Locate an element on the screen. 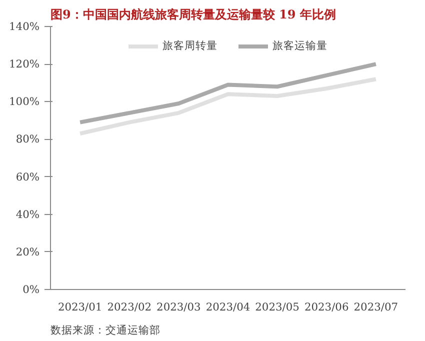 Image resolution: width=425 pixels, height=341 pixels. x-tick-label: 2023/05 is located at coordinates (277, 307).